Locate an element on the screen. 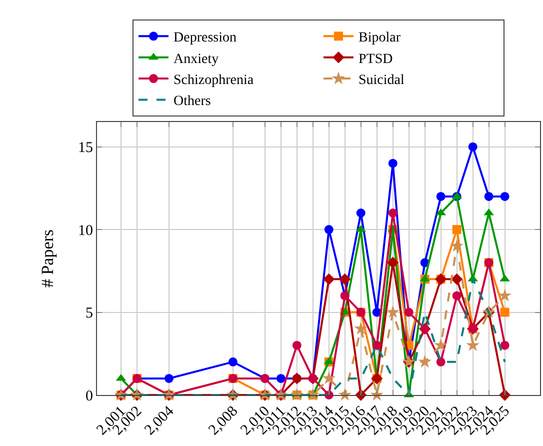 Image resolution: width=543 pixels, height=446 pixels. legend-label: Bipolar is located at coordinates (379, 38).